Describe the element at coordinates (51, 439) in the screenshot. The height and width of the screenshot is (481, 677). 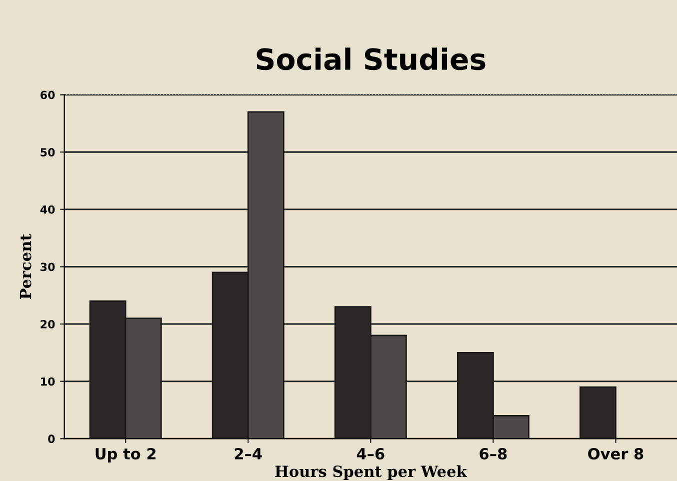
I see `y-tick-label: 0` at that location.